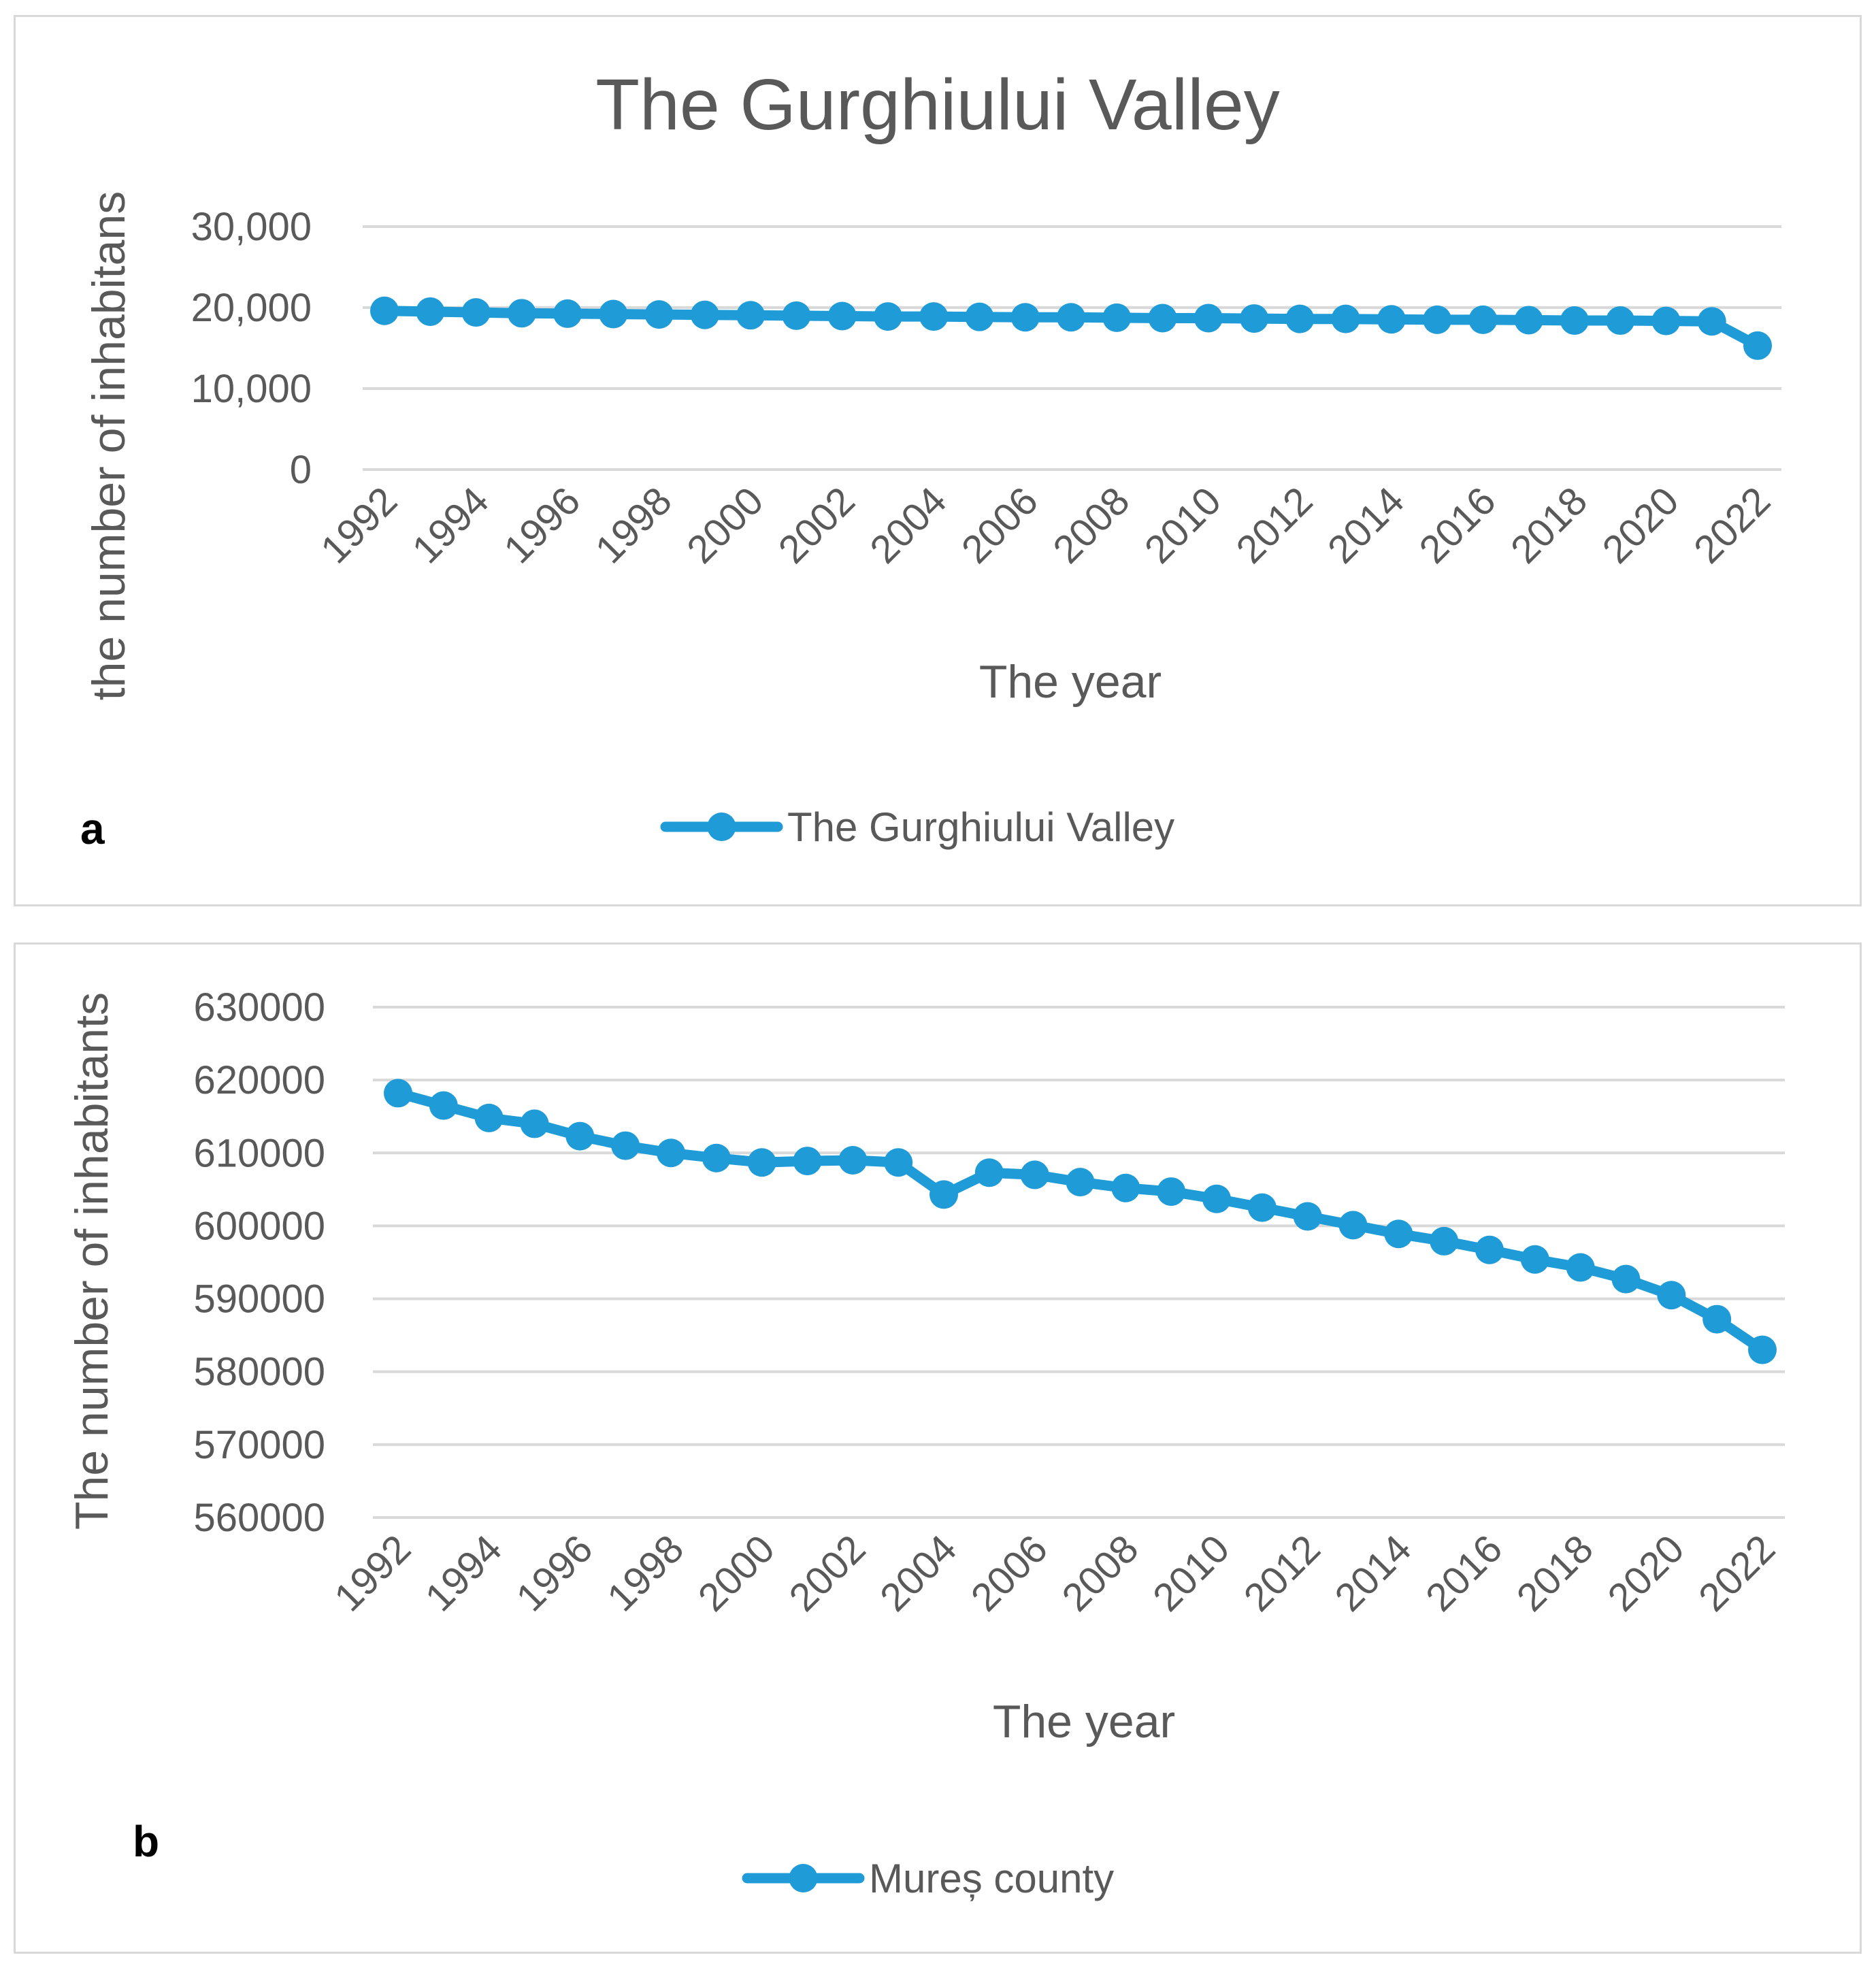  I want to click on chart-a-x-tick-label: 2012, so click(1275, 525).